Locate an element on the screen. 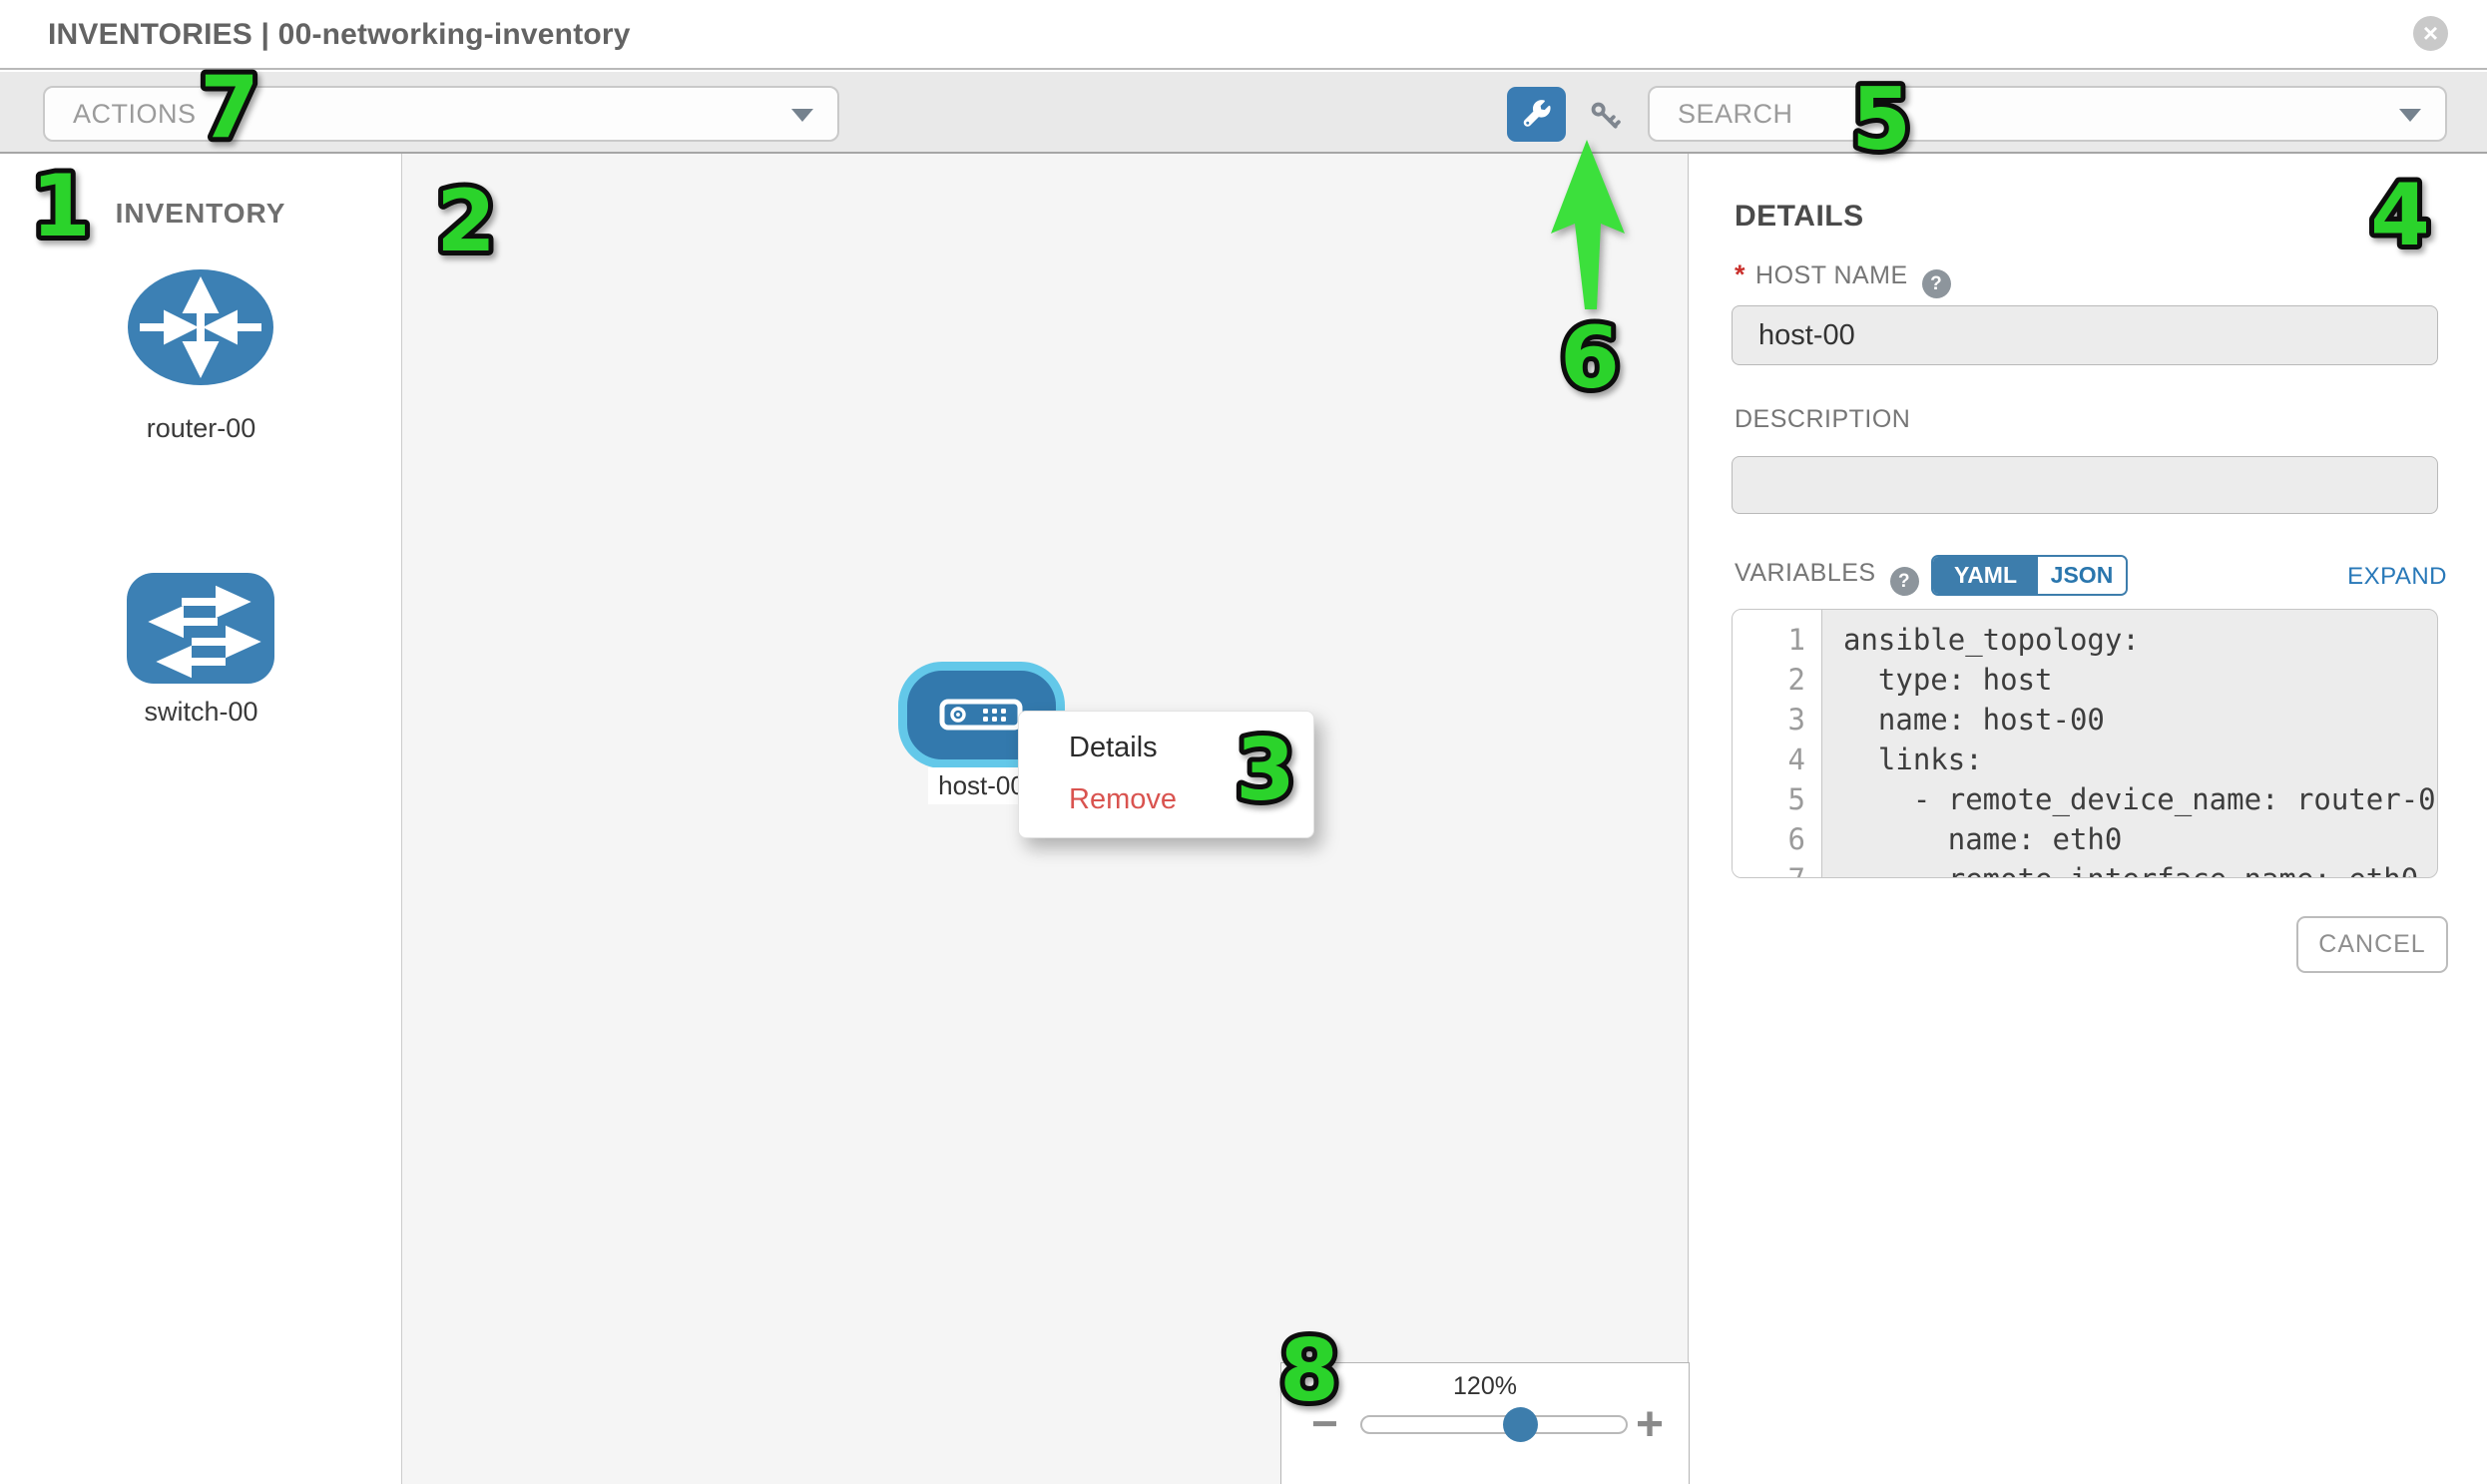 The image size is (2487, 1484). host-name-input is located at coordinates (2085, 335).